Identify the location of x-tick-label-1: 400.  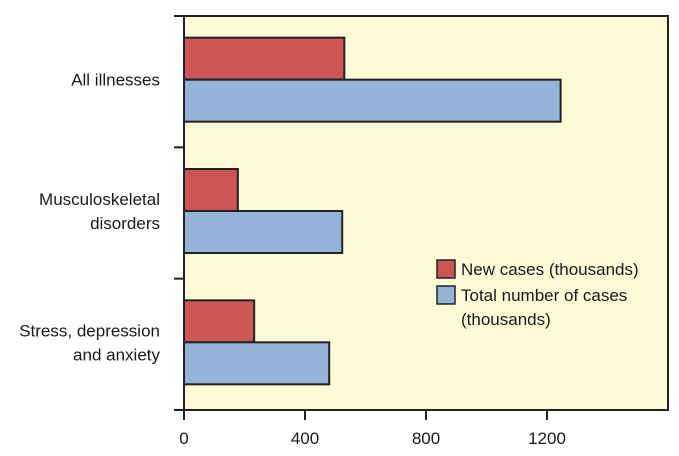
(305, 438).